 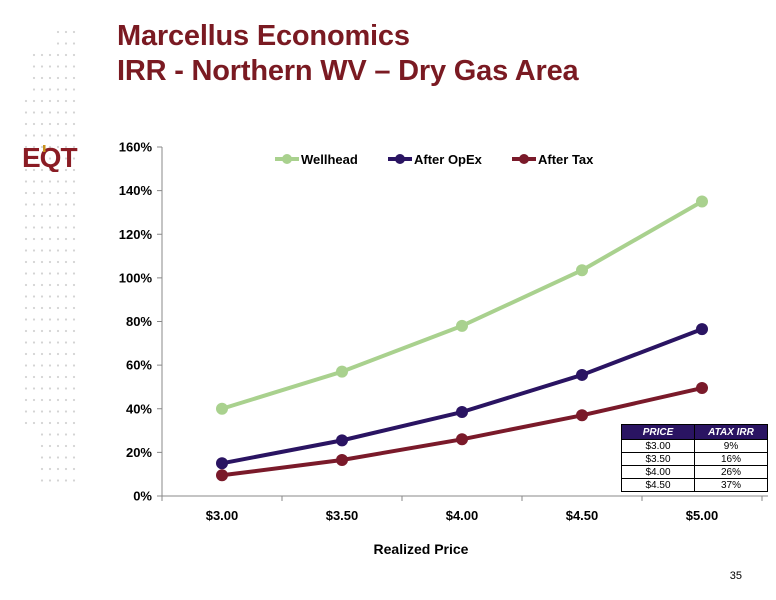 I want to click on x-tick-label: $3.00, so click(x=222, y=515).